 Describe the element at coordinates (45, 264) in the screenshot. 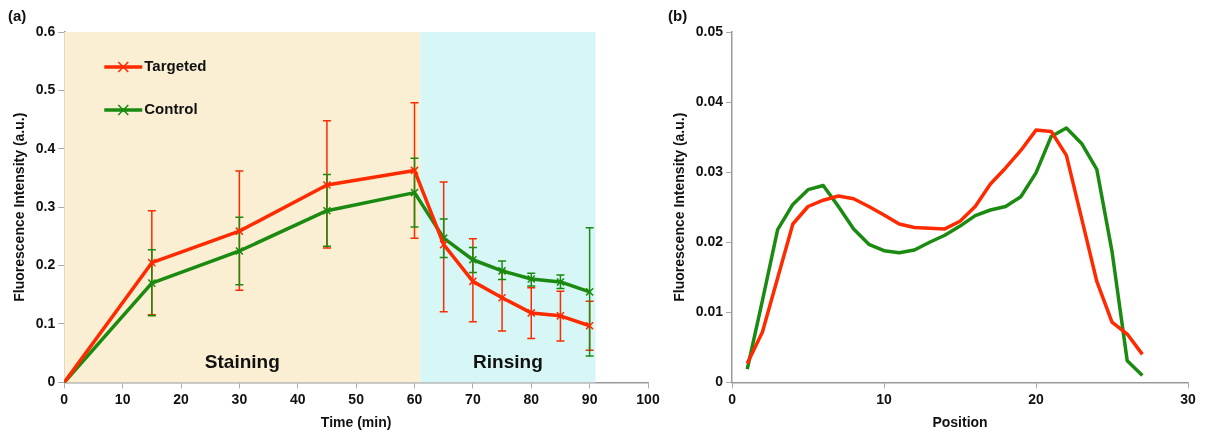

I see `y-tick-label: 0.2` at that location.